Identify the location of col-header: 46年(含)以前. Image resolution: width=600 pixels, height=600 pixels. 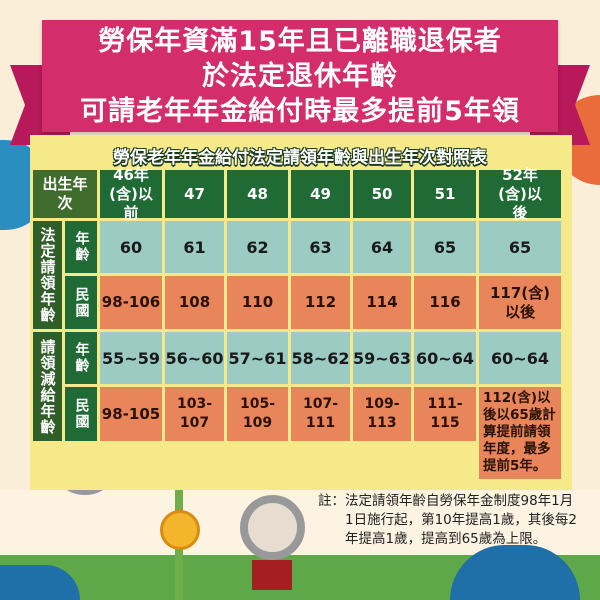
(131, 194).